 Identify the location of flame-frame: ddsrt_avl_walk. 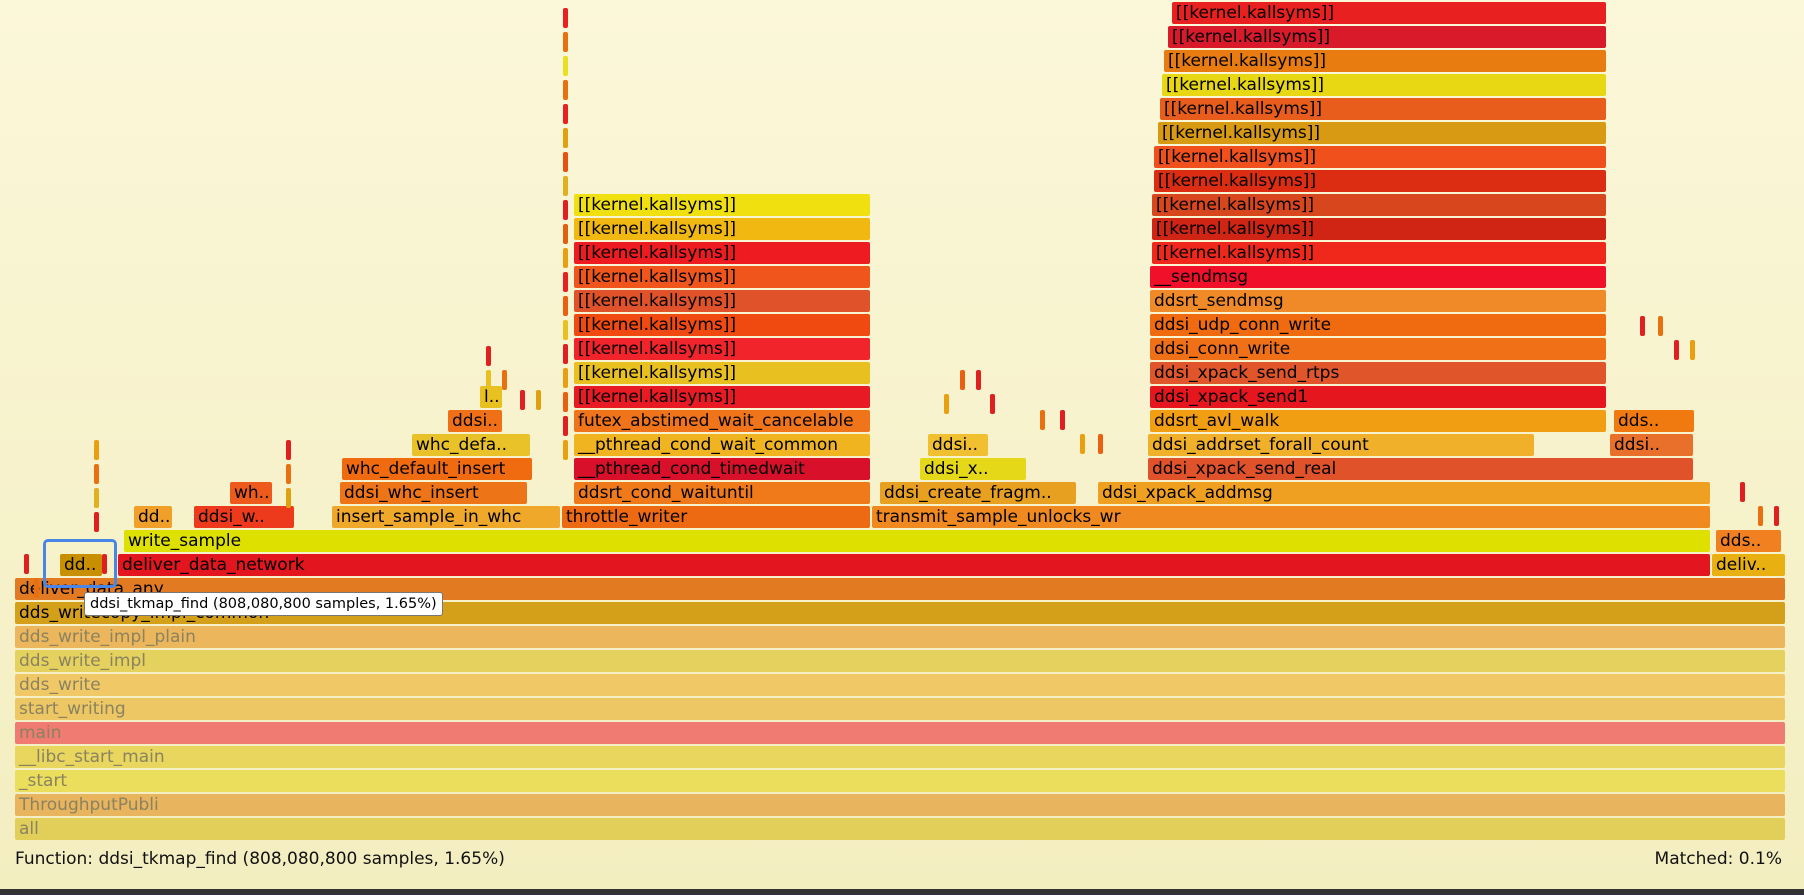
(1378, 421).